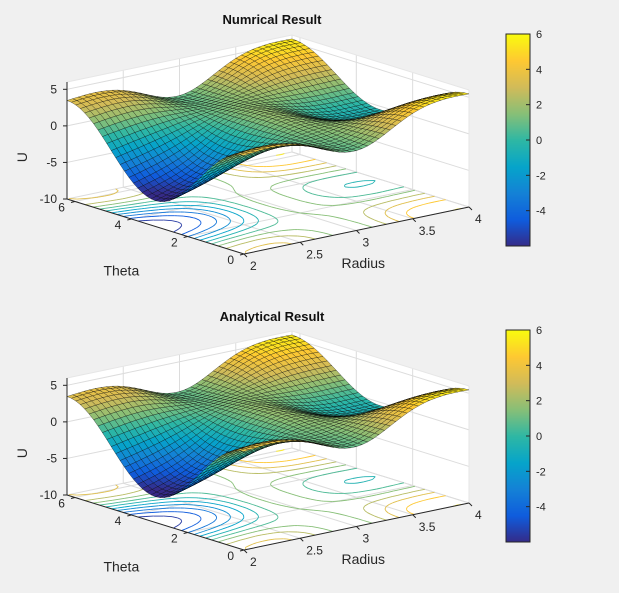  Describe the element at coordinates (61, 207) in the screenshot. I see `y-tick-label: 6` at that location.